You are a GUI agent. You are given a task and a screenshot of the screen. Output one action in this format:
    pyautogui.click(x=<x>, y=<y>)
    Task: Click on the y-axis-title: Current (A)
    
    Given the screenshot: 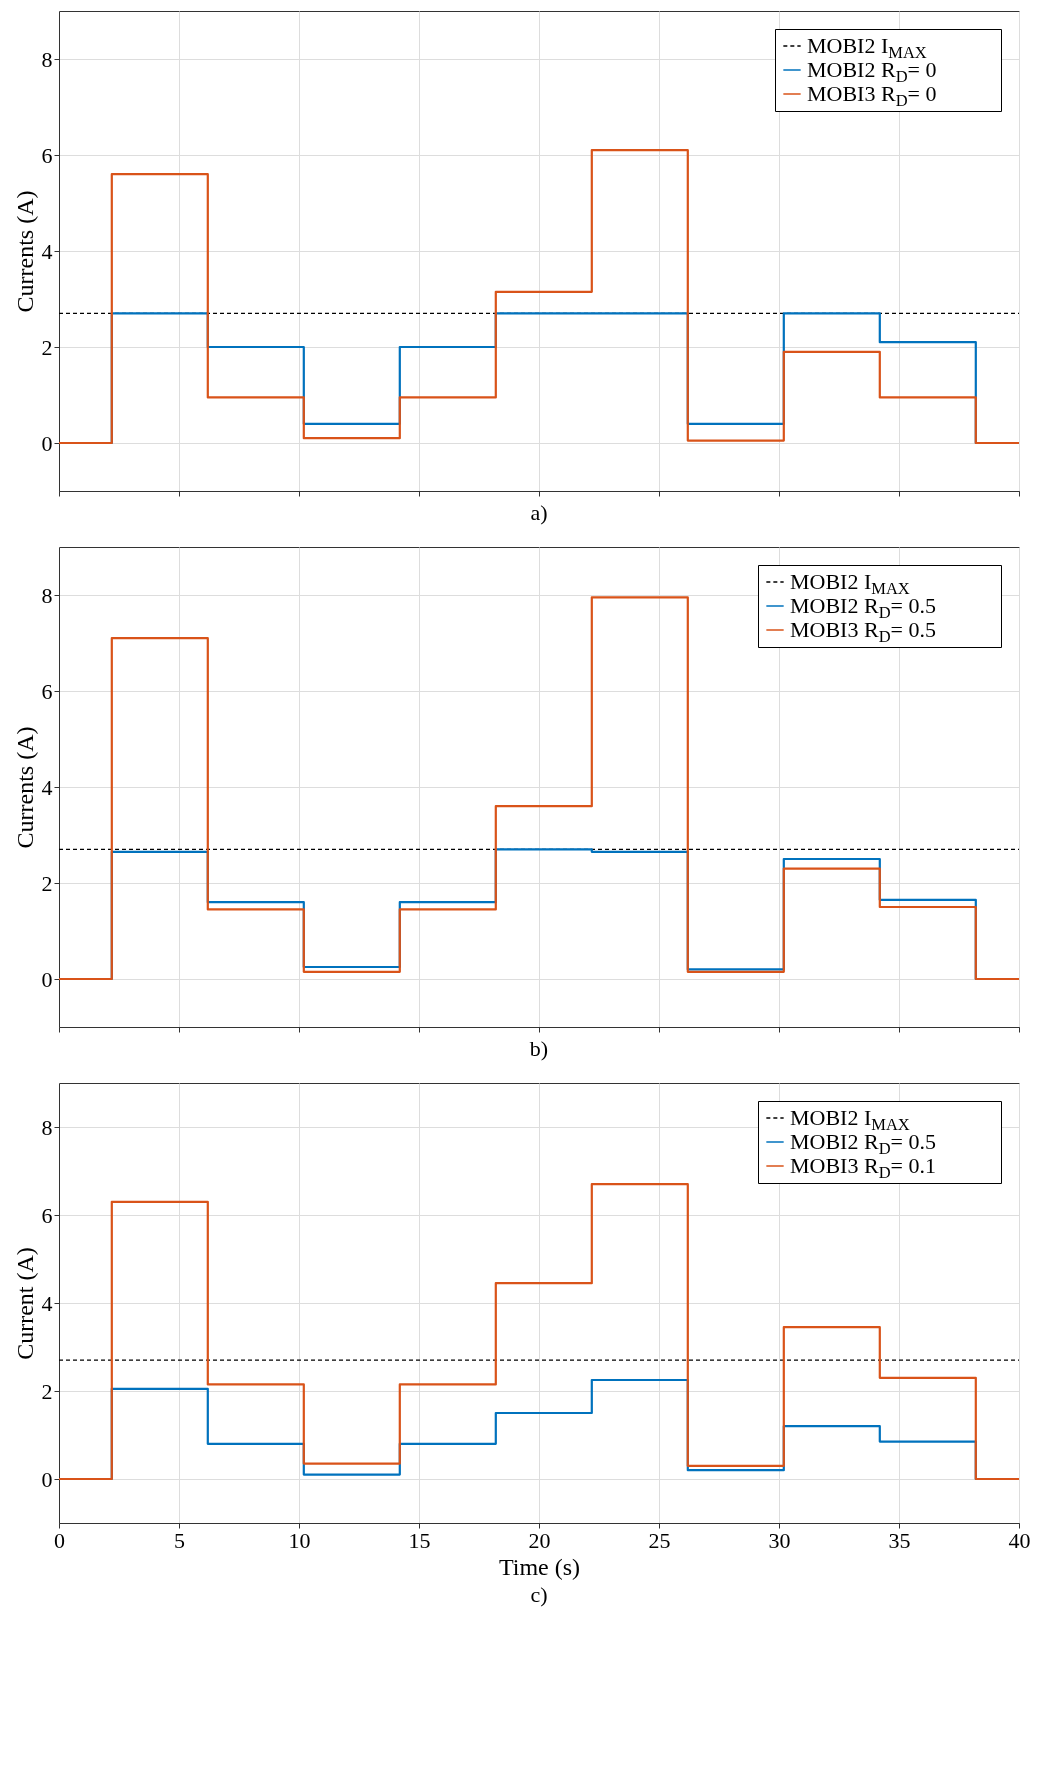 What is the action you would take?
    pyautogui.click(x=24, y=1303)
    